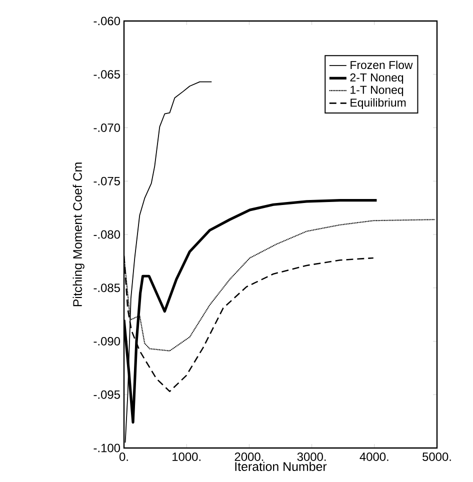 This screenshot has height=482, width=473. Describe the element at coordinates (374, 456) in the screenshot. I see `x-tick-label: 4000.` at that location.